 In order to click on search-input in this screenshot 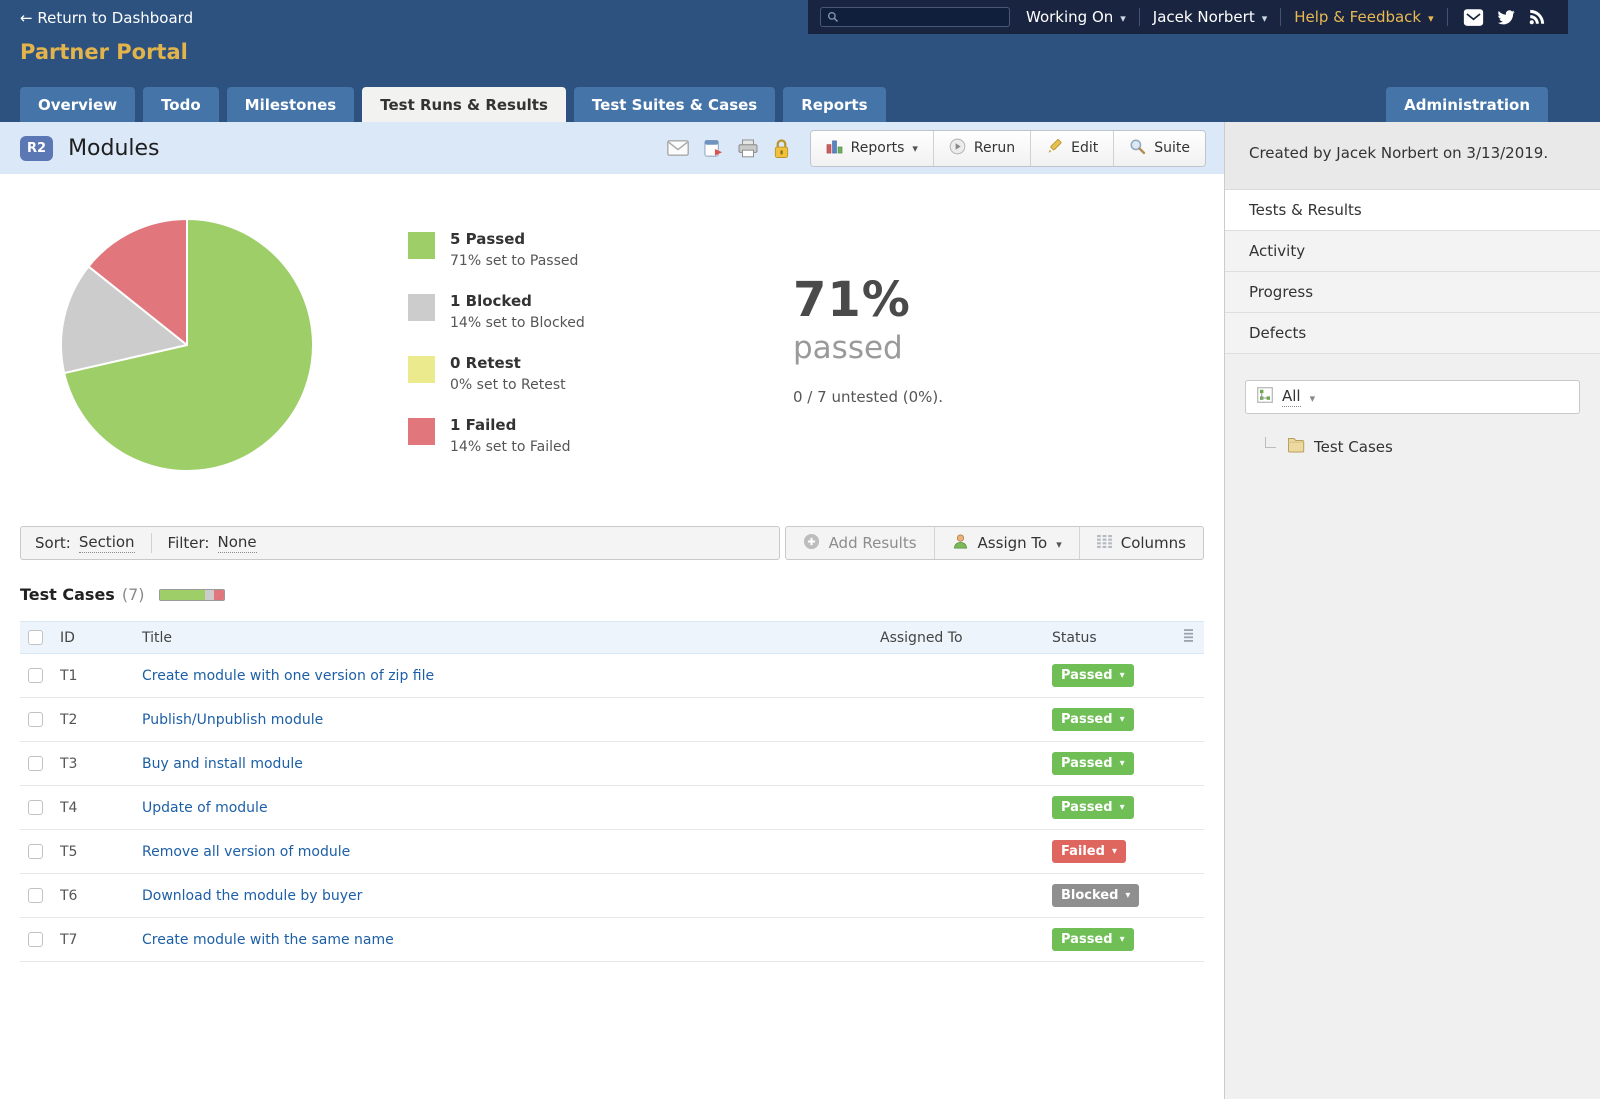, I will do `click(919, 17)`.